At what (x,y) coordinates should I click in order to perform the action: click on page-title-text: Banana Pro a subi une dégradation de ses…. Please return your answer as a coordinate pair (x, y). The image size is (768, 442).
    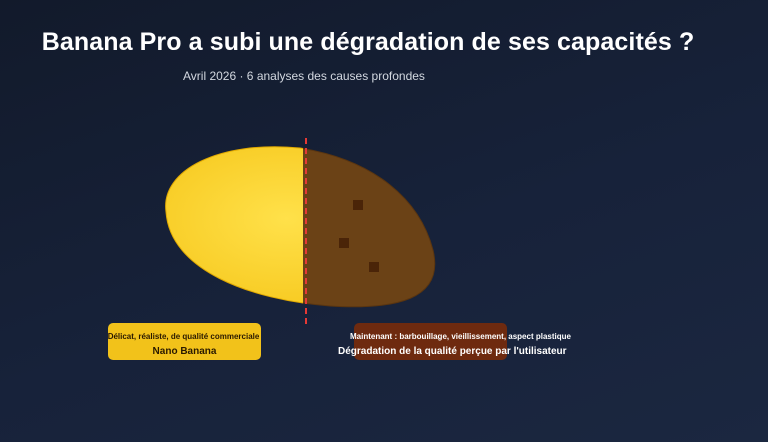
    Looking at the image, I should click on (368, 42).